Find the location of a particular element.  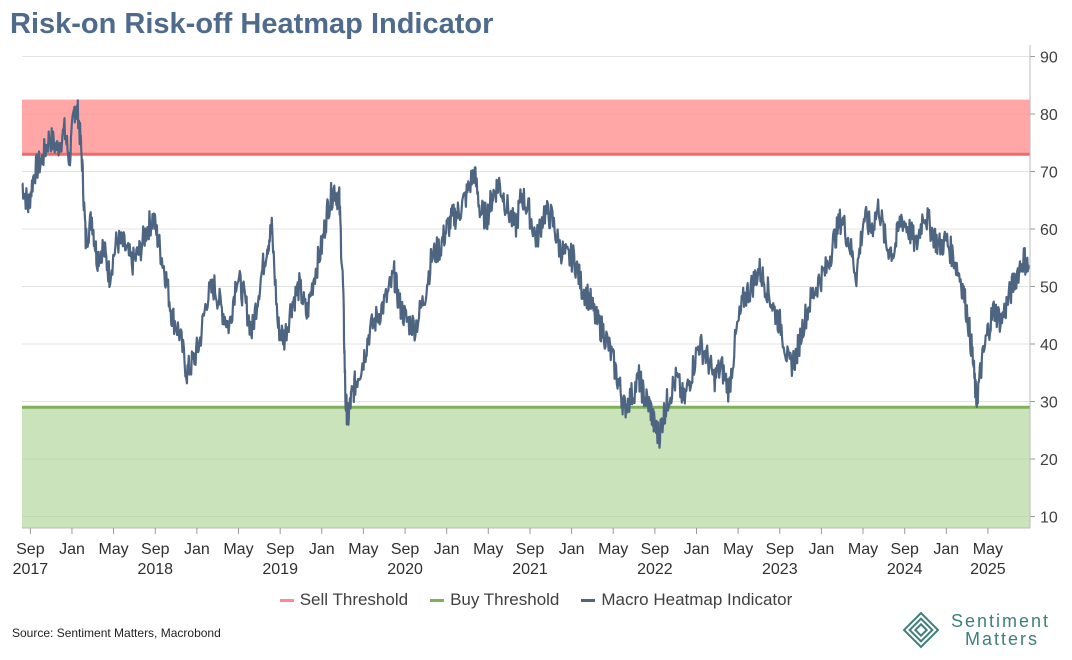

chart-title: Risk-on Risk-off Heatmap Indicator is located at coordinates (252, 24).